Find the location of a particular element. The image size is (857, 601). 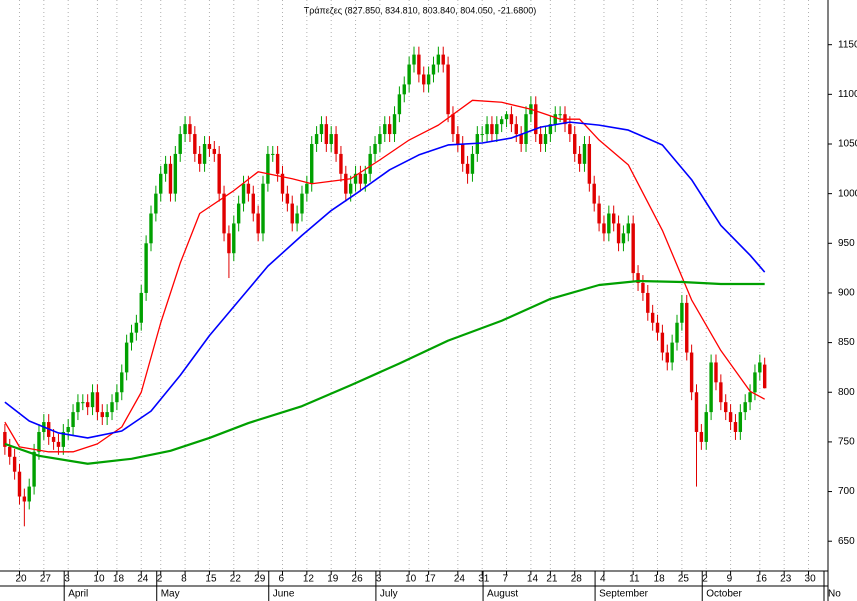

x-tick-label: 16 is located at coordinates (762, 579).